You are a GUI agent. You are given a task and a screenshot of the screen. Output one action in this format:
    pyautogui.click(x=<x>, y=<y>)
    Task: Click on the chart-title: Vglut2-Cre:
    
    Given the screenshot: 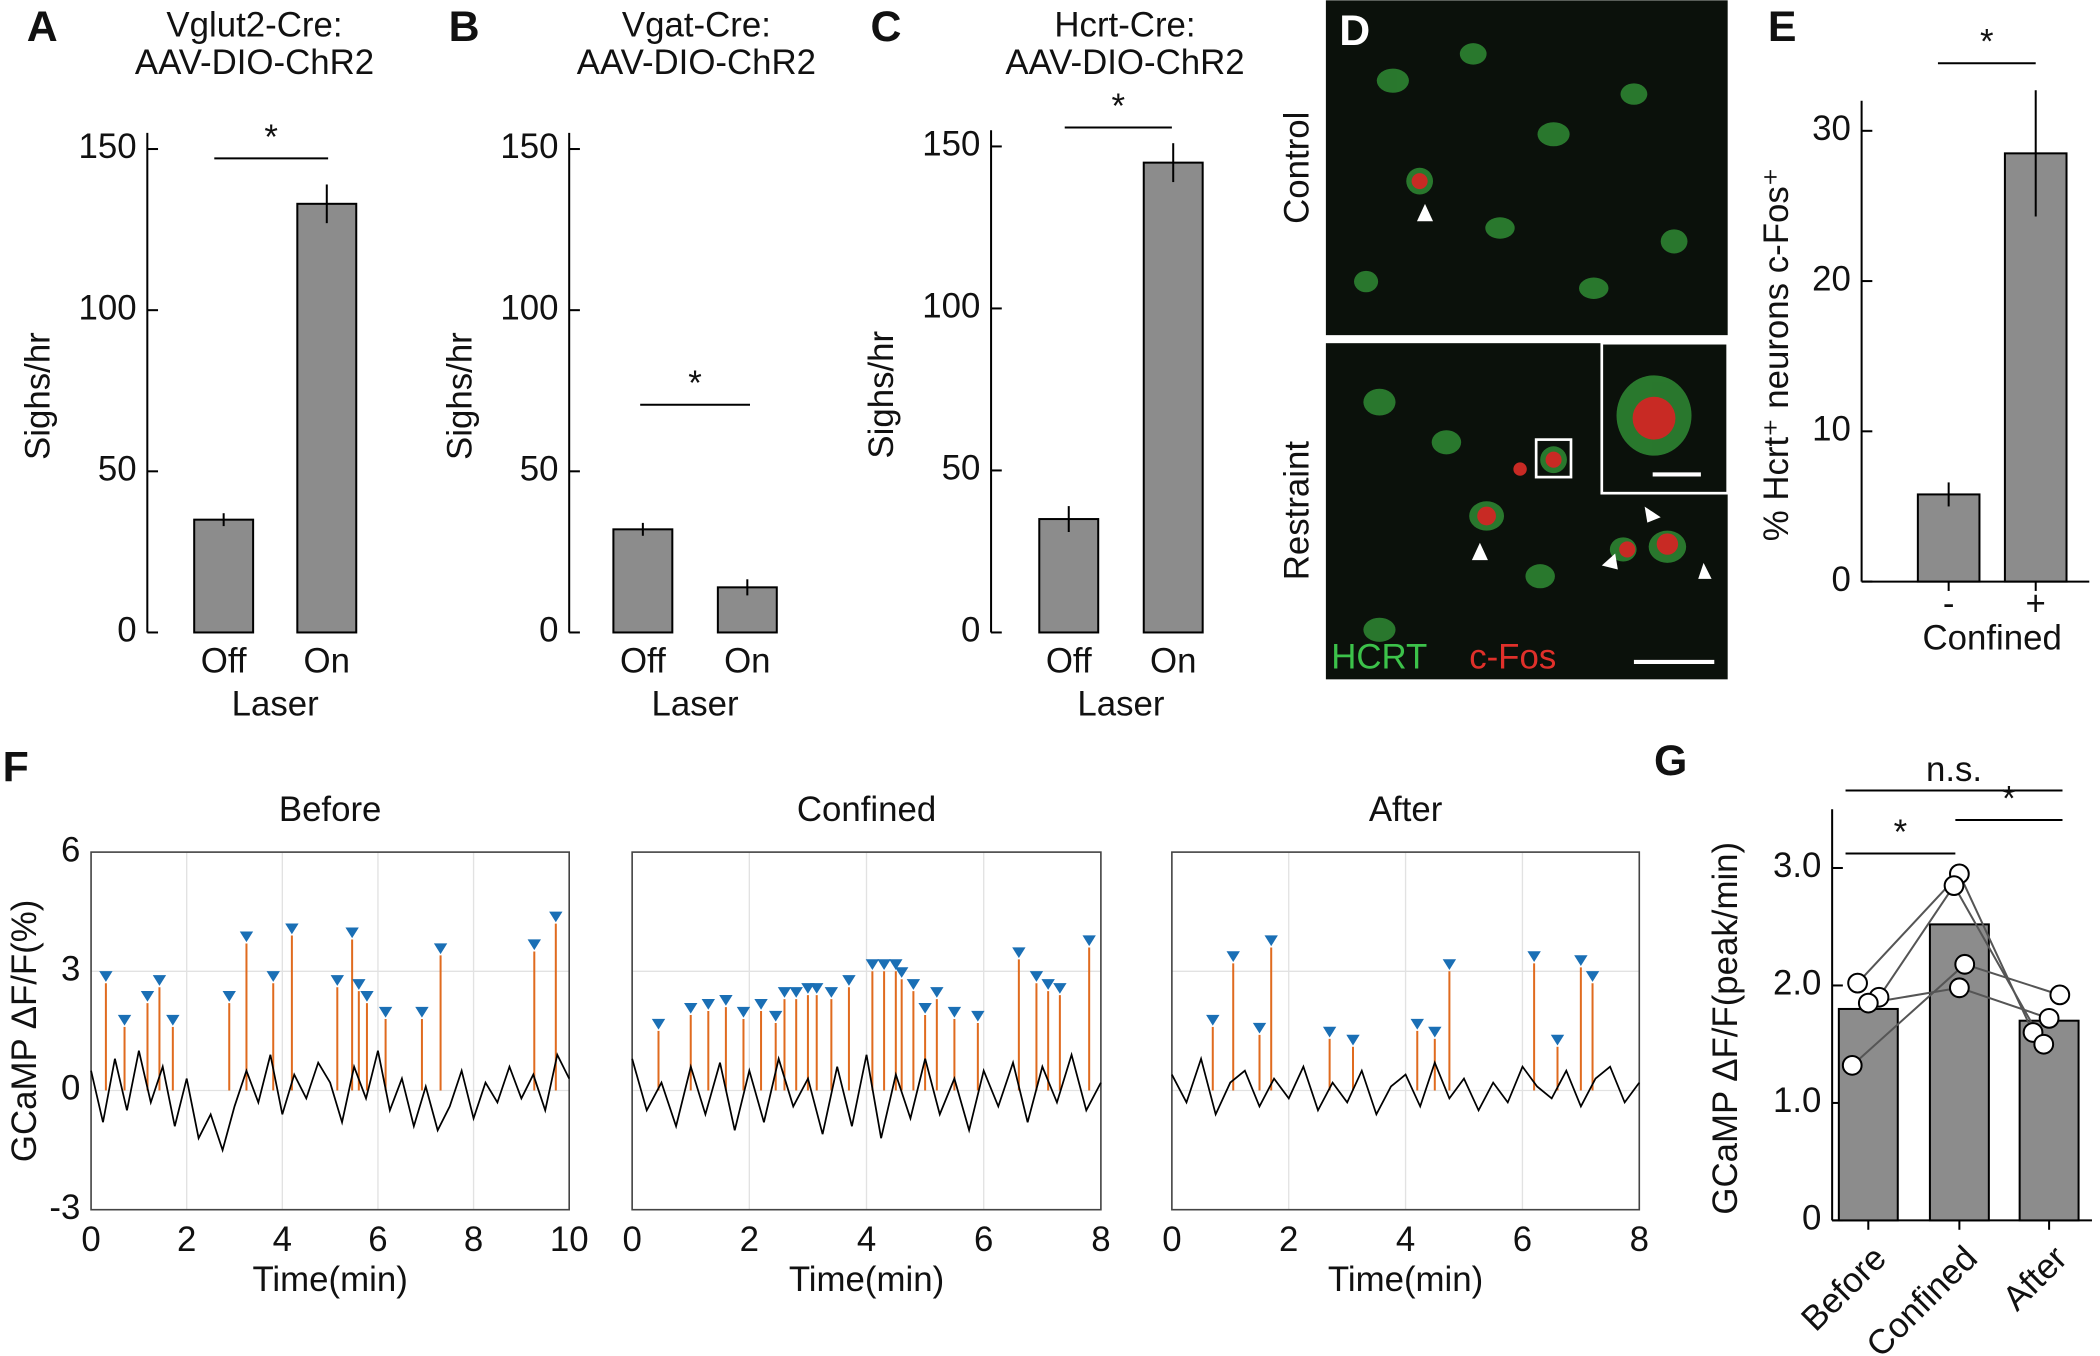 What is the action you would take?
    pyautogui.click(x=254, y=24)
    